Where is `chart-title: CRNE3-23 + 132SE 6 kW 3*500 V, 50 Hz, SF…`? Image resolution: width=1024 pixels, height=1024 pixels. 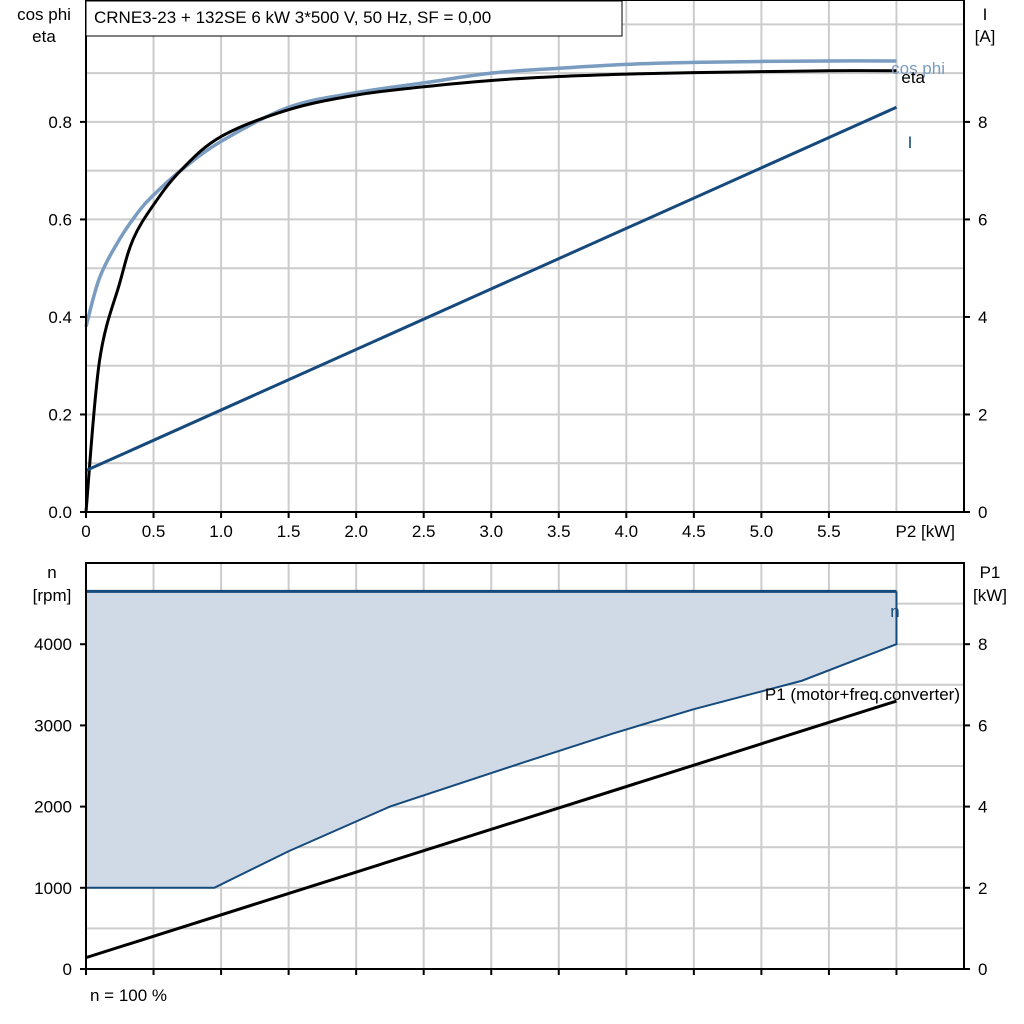
chart-title: CRNE3-23 + 132SE 6 kW 3*500 V, 50 Hz, SF… is located at coordinates (292, 17).